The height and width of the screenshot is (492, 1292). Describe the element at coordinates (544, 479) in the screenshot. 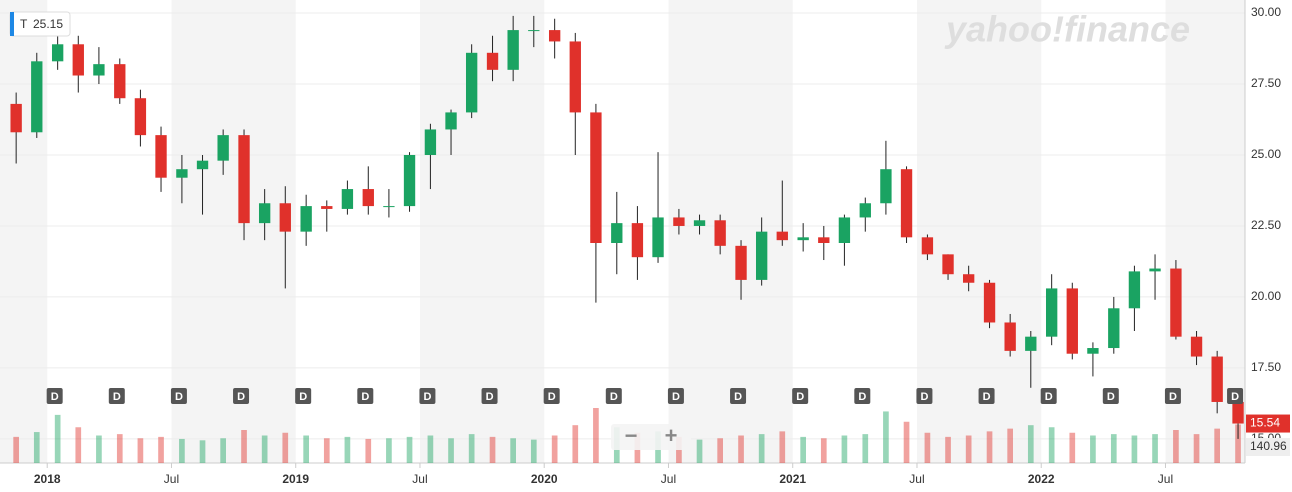

I see `x-tick-label: 2020` at that location.